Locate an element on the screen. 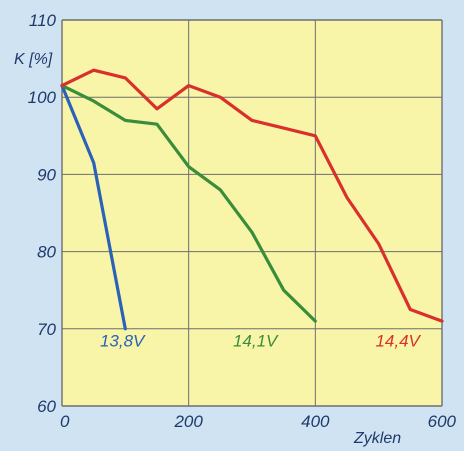  x-tick-label: 200 is located at coordinates (188, 421).